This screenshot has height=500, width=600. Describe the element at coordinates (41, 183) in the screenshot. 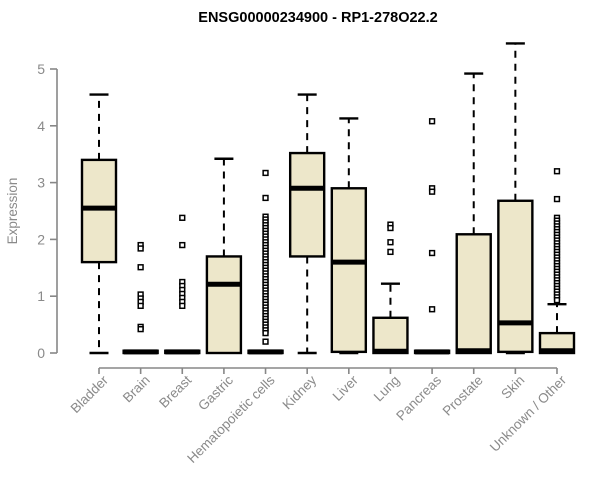

I see `y-tick-label: 3` at that location.